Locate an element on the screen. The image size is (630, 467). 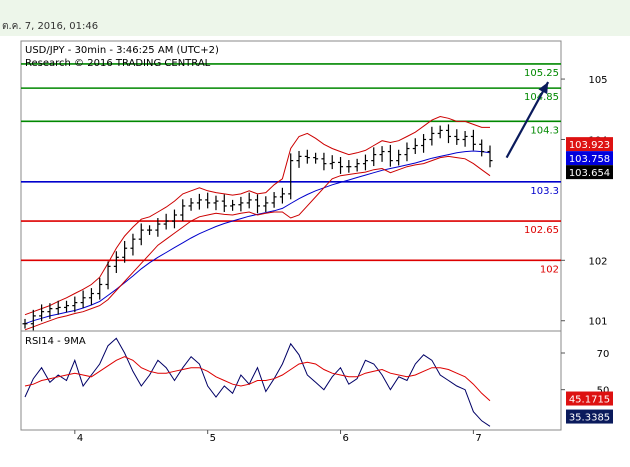
price-box-label: 103.923 is located at coordinates (589, 145).